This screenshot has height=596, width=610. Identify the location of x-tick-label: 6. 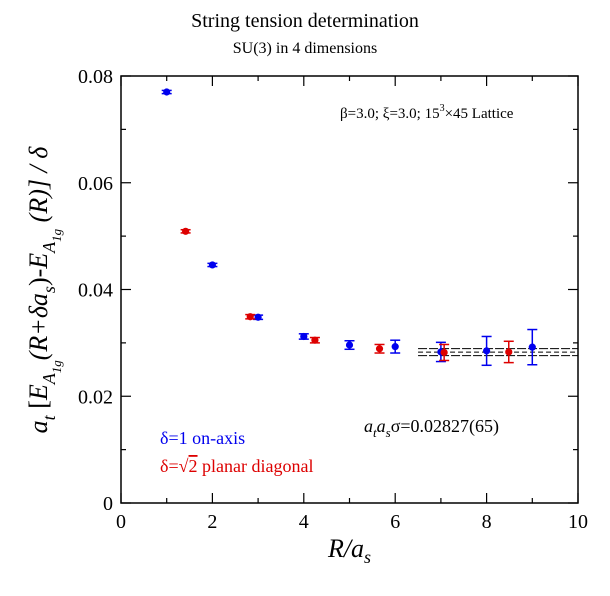
(395, 522).